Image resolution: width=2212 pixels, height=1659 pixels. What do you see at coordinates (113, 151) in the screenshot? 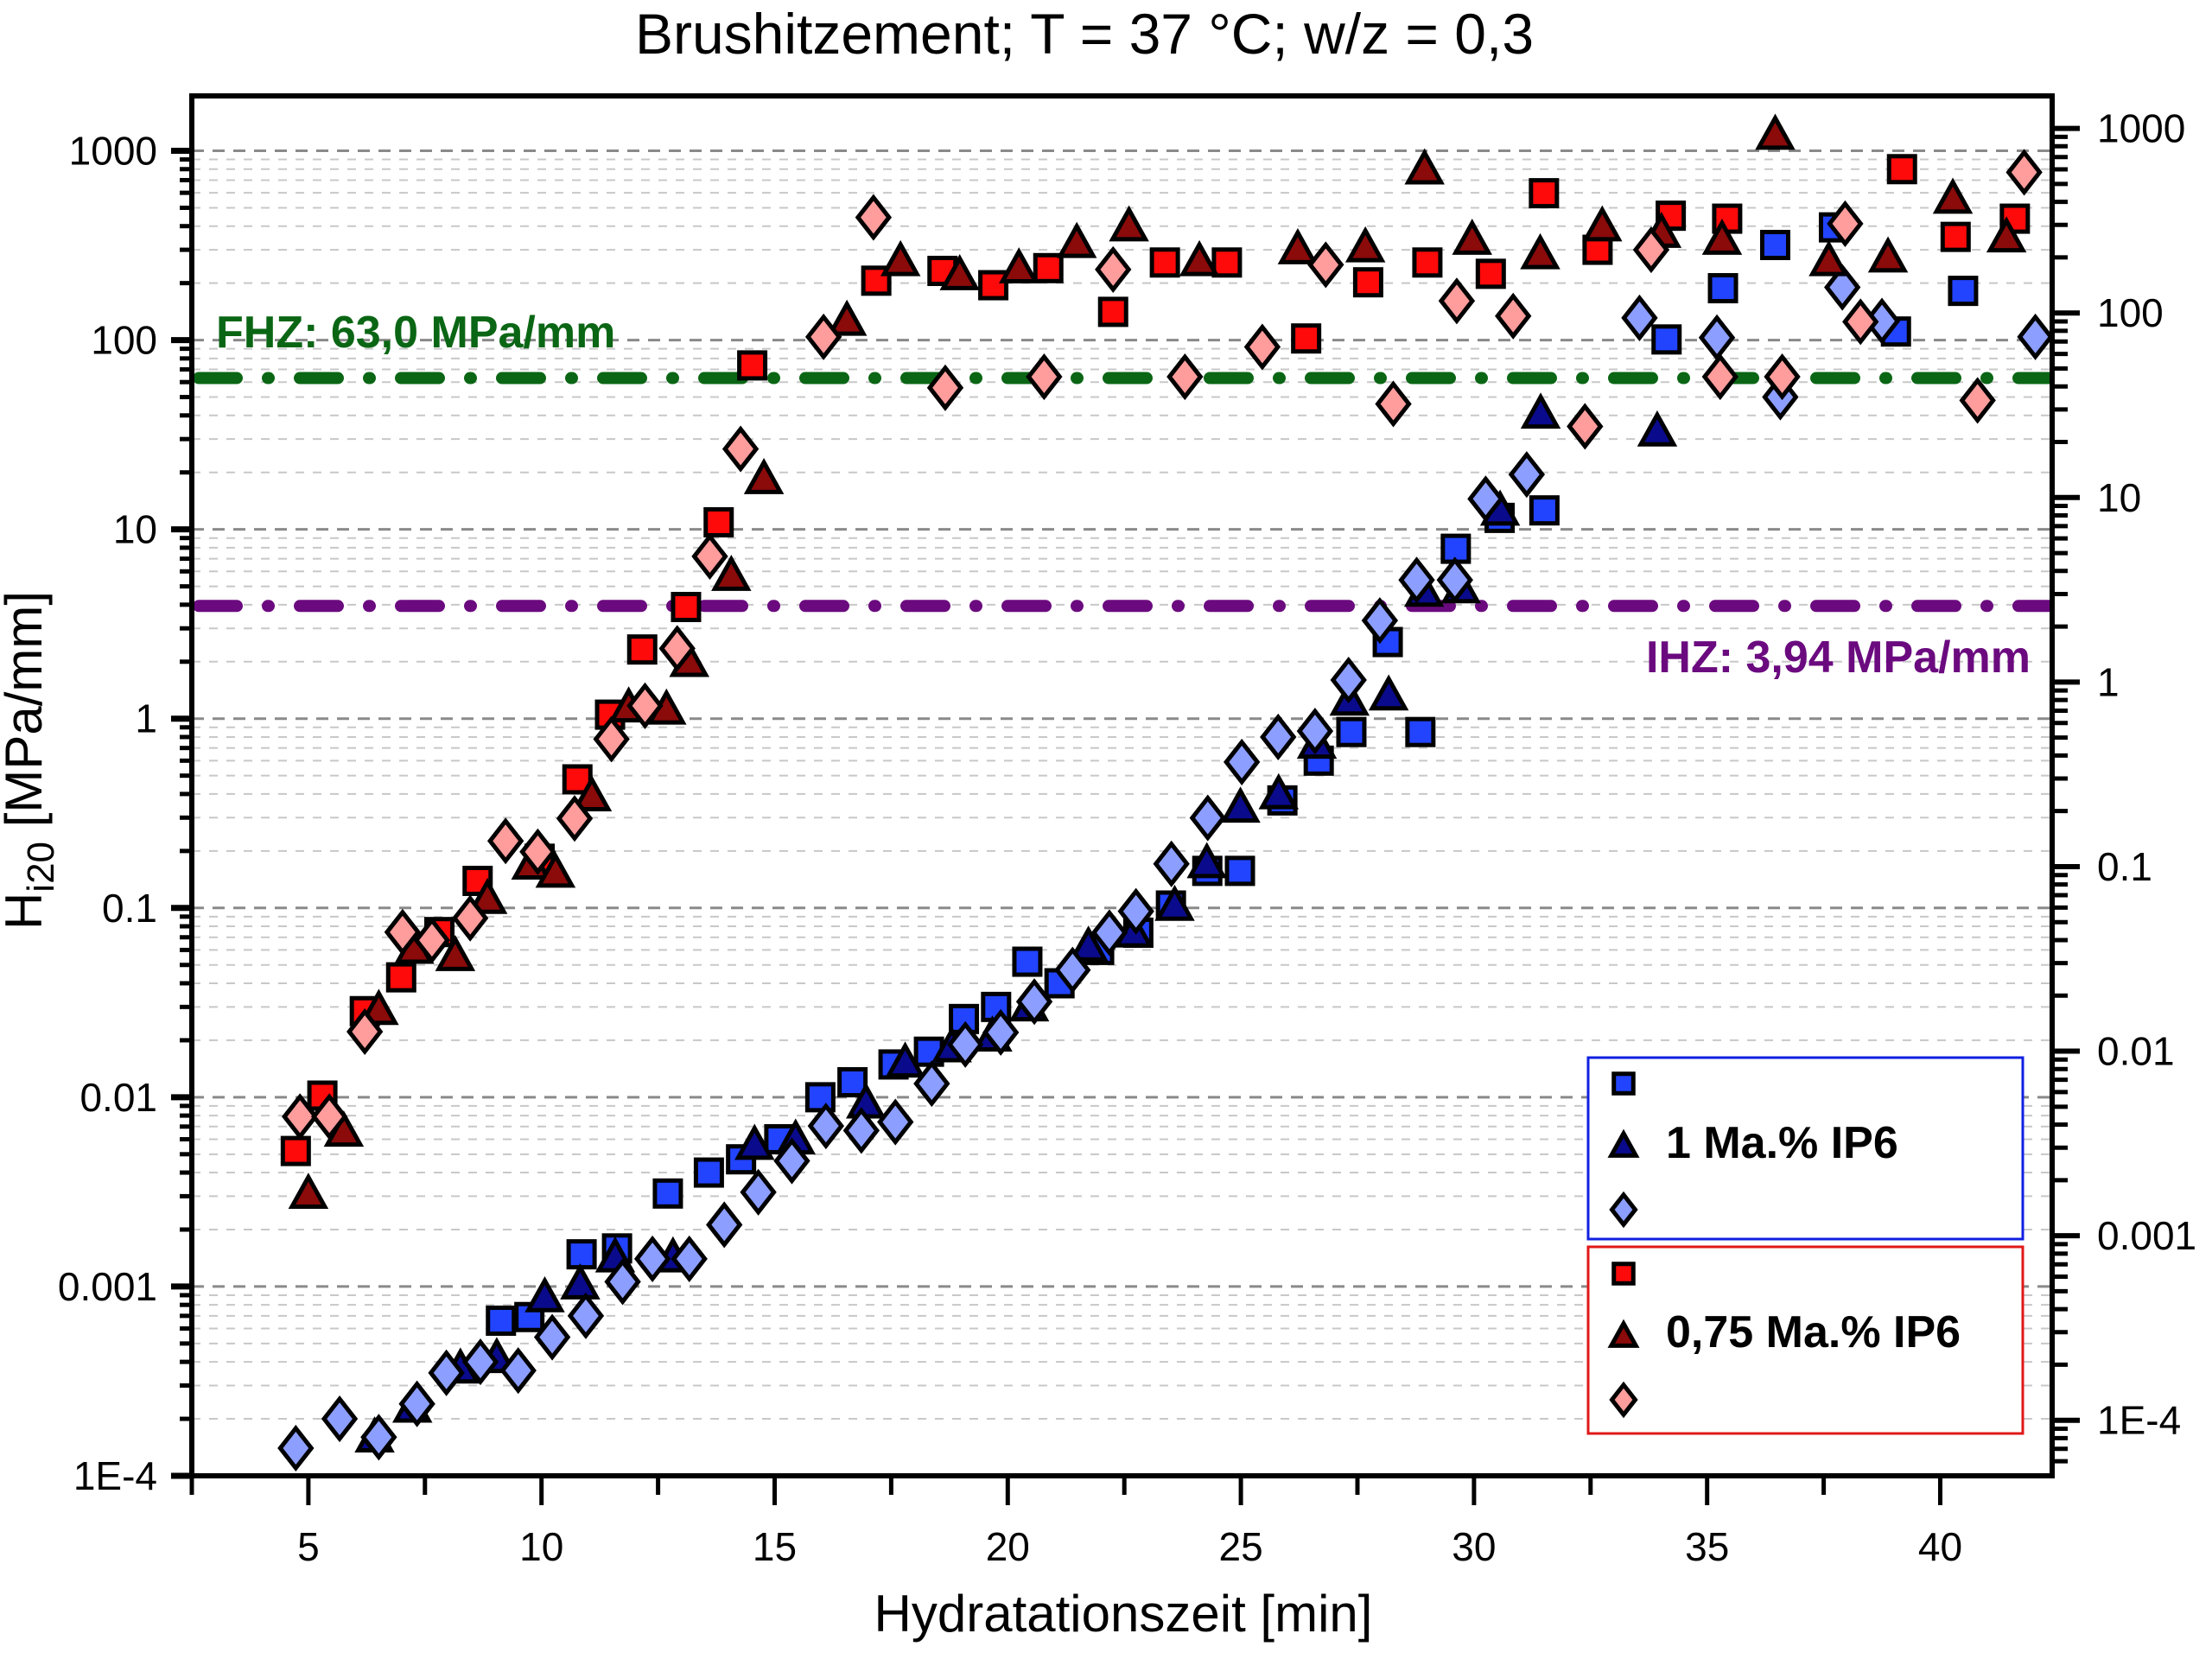
I see `y-tick-label: 1000` at bounding box center [113, 151].